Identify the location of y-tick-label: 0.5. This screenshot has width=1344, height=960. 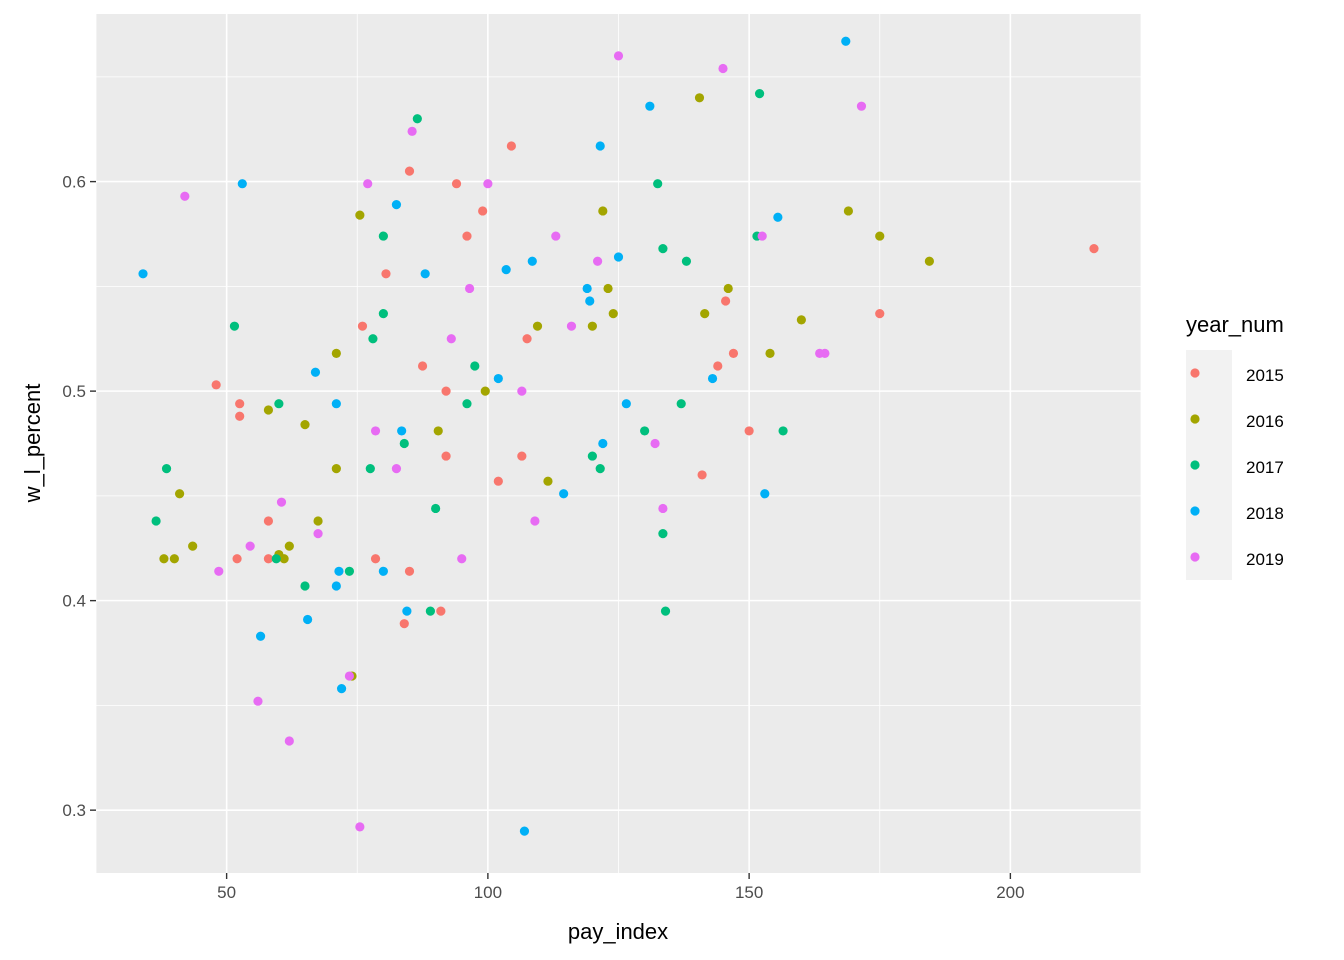
(74, 391).